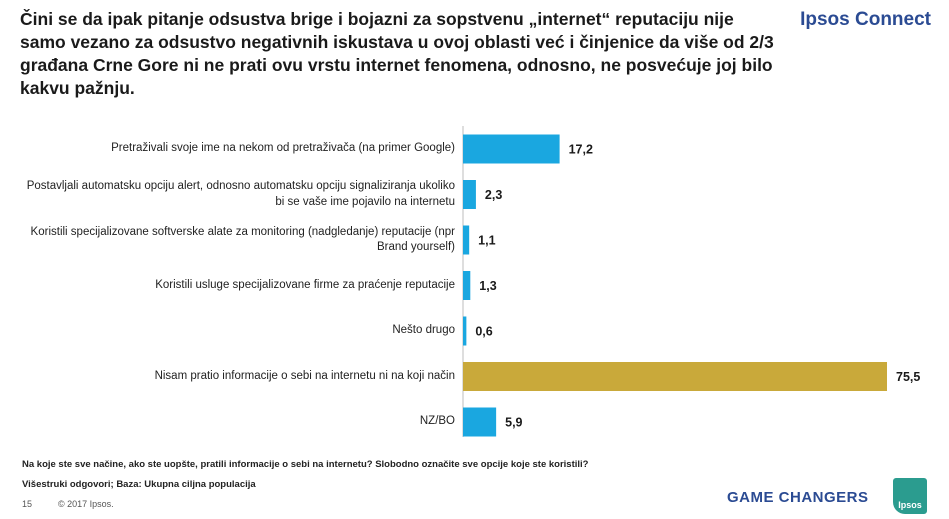 The height and width of the screenshot is (519, 949). Describe the element at coordinates (798, 497) in the screenshot. I see `tagline: GAME CHANGERS` at that location.